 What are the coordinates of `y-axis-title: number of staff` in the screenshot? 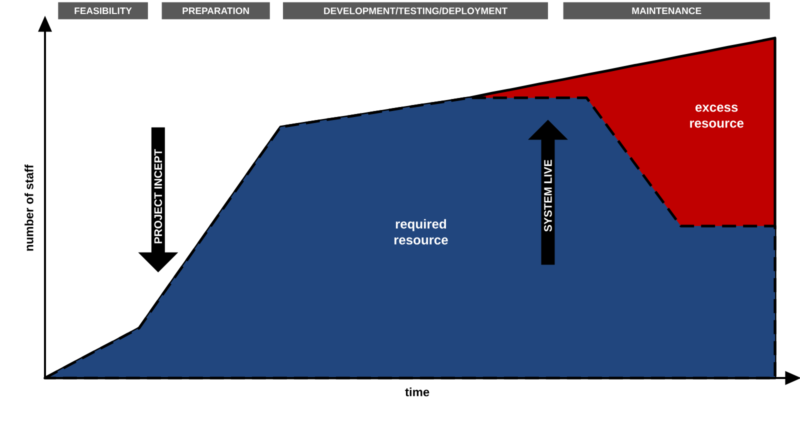 It's located at (29, 207).